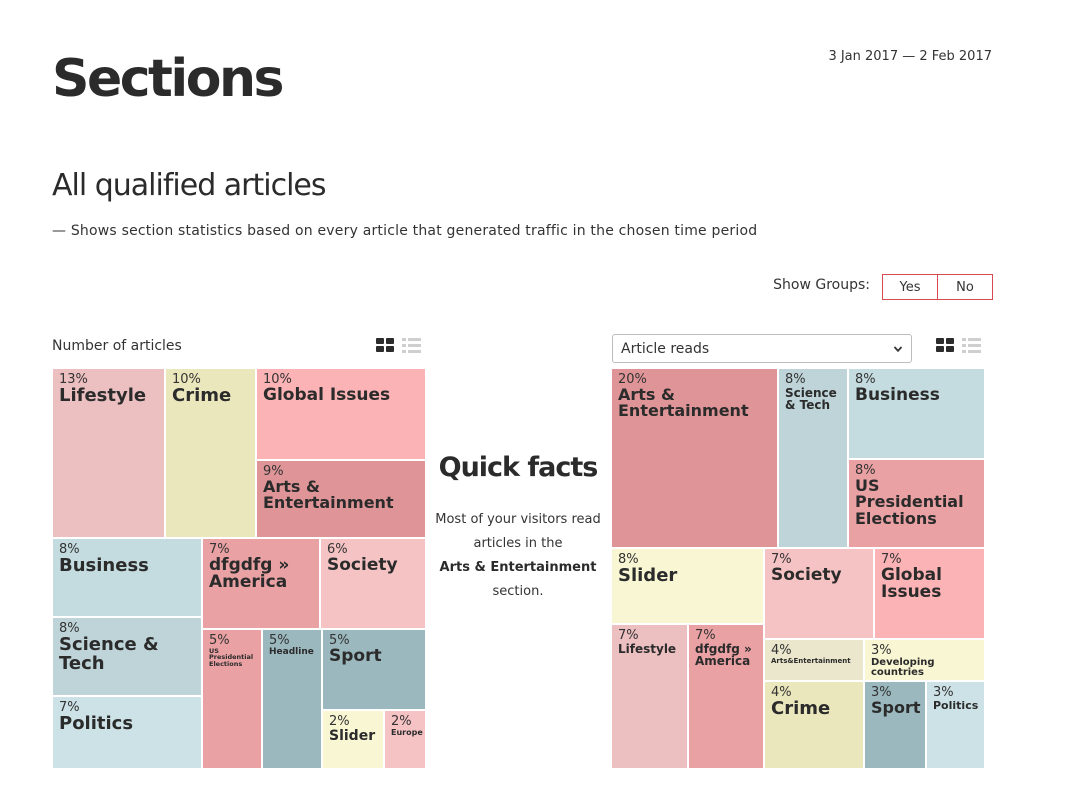  I want to click on quick-facts-text-after: section., so click(518, 591).